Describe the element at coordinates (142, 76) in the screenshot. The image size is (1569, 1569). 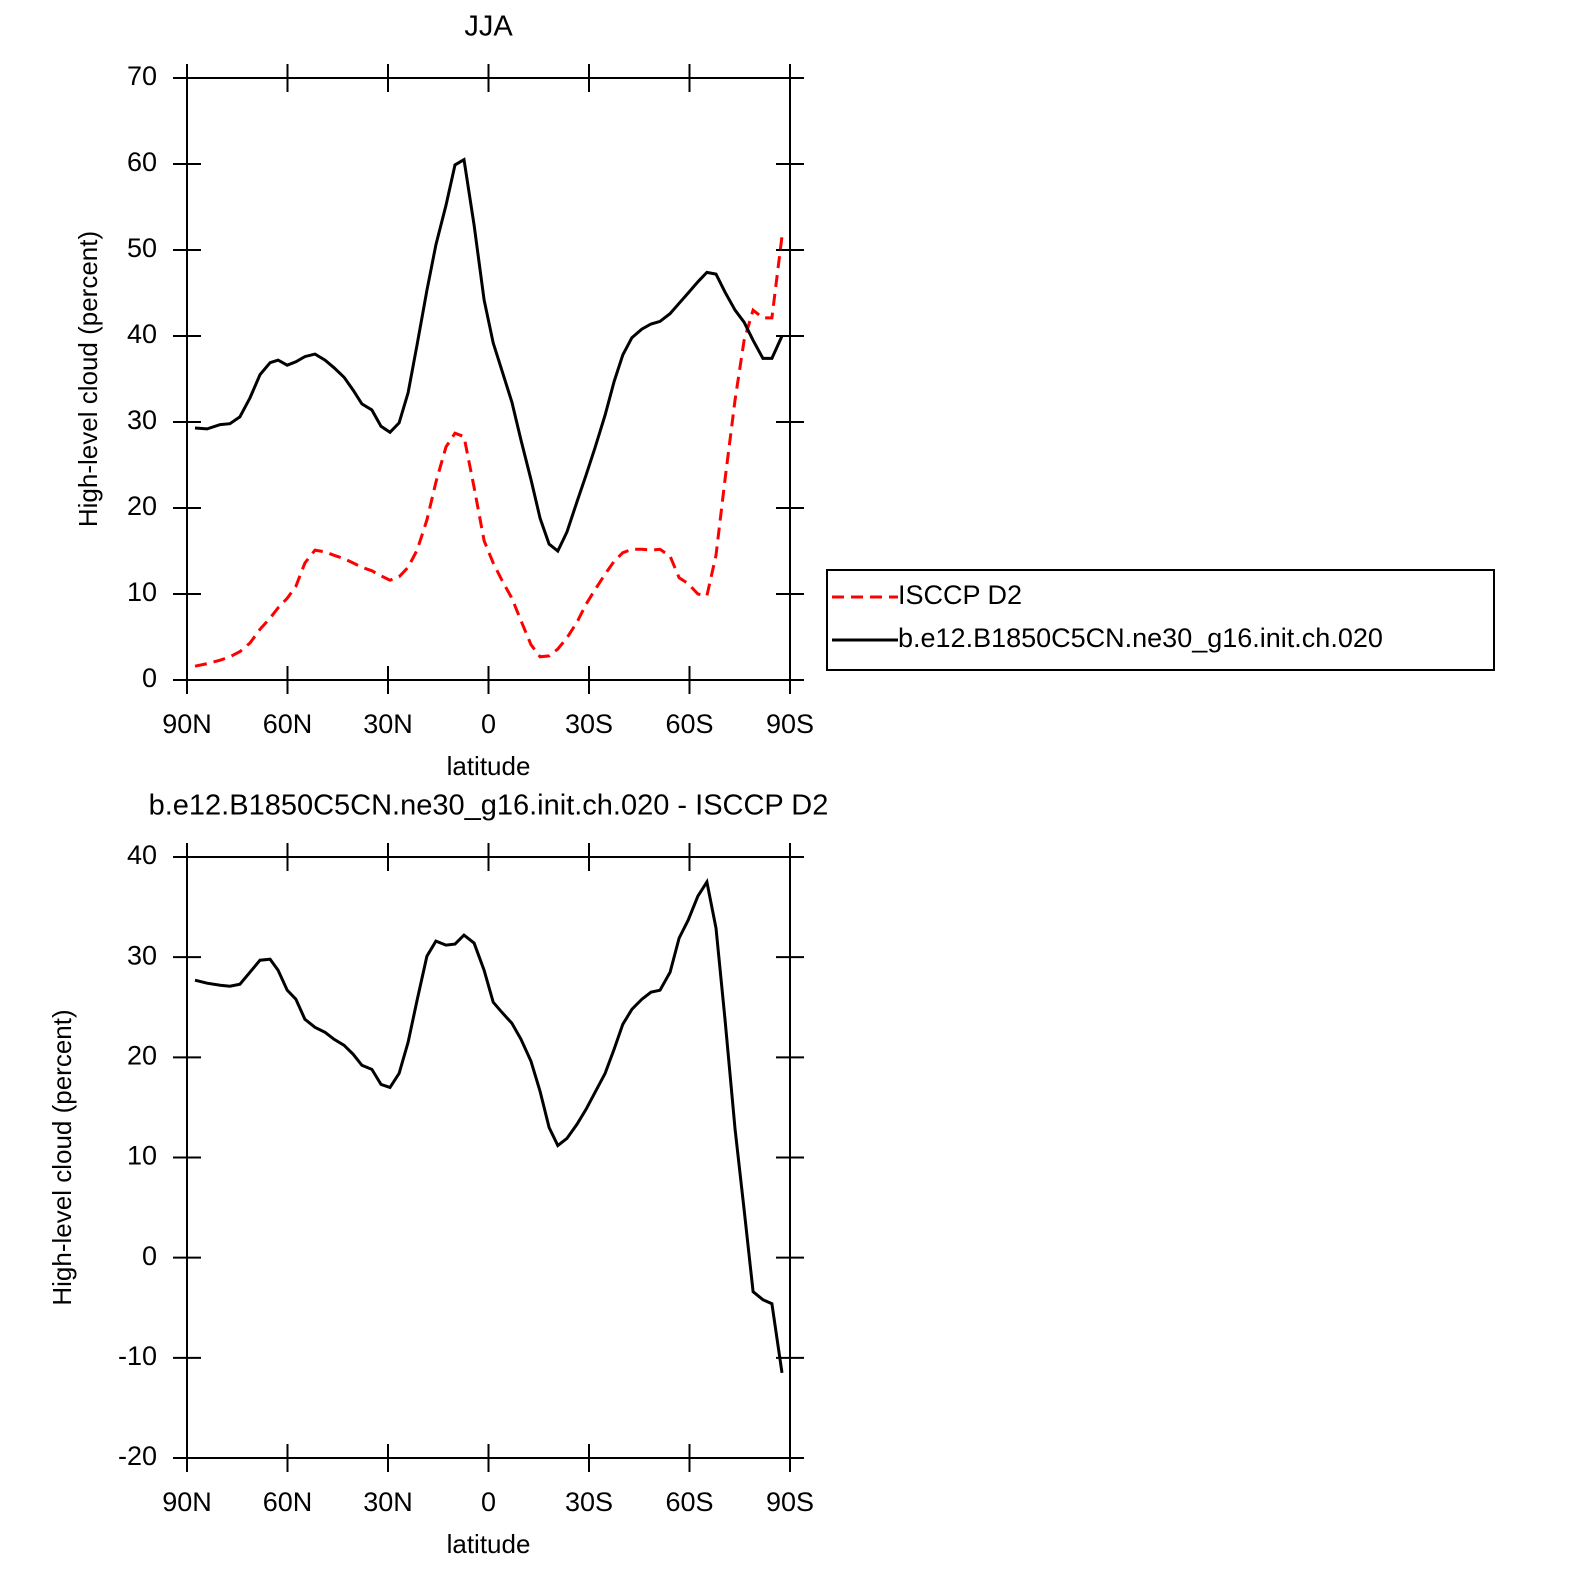
I see `y-tick-label: 70` at that location.